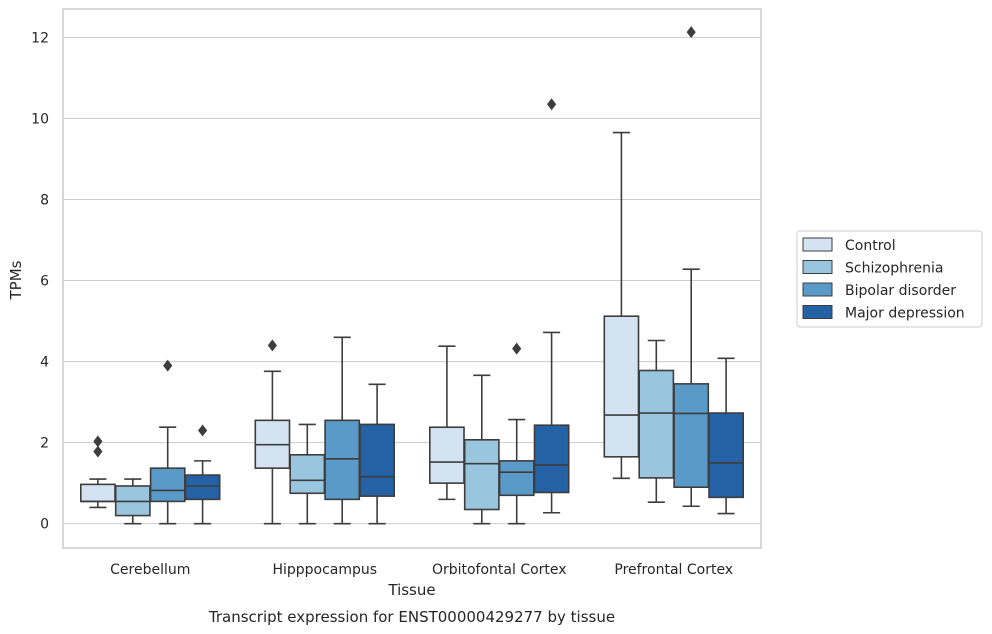  Describe the element at coordinates (40, 119) in the screenshot. I see `y-tick-label: 10` at that location.